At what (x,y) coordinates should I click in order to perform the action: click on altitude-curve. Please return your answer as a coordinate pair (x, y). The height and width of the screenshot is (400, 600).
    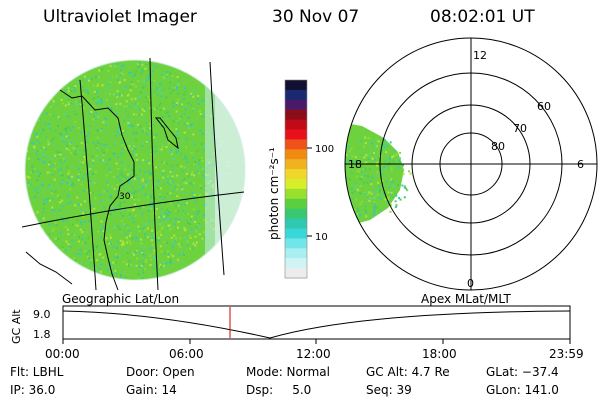
    Looking at the image, I should click on (316, 324).